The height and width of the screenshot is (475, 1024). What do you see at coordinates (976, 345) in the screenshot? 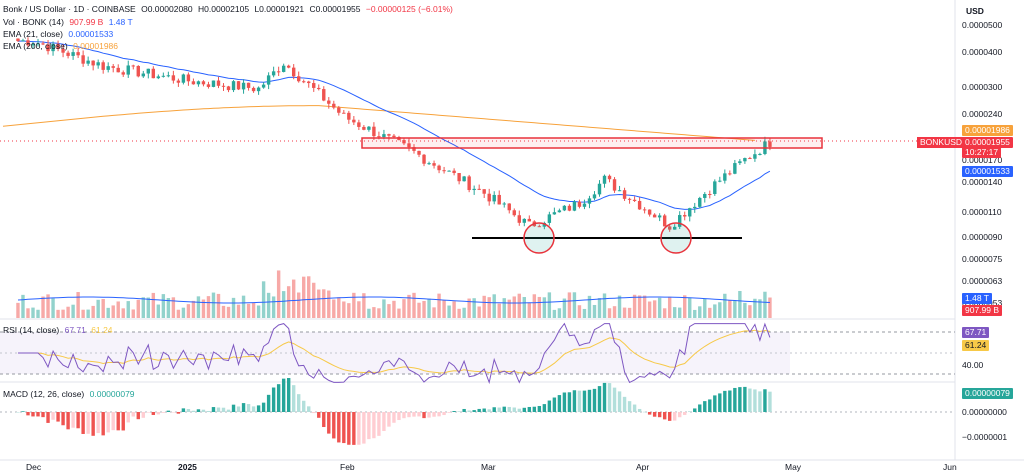
I see `rsi-ma-tag: 61.24` at bounding box center [976, 345].